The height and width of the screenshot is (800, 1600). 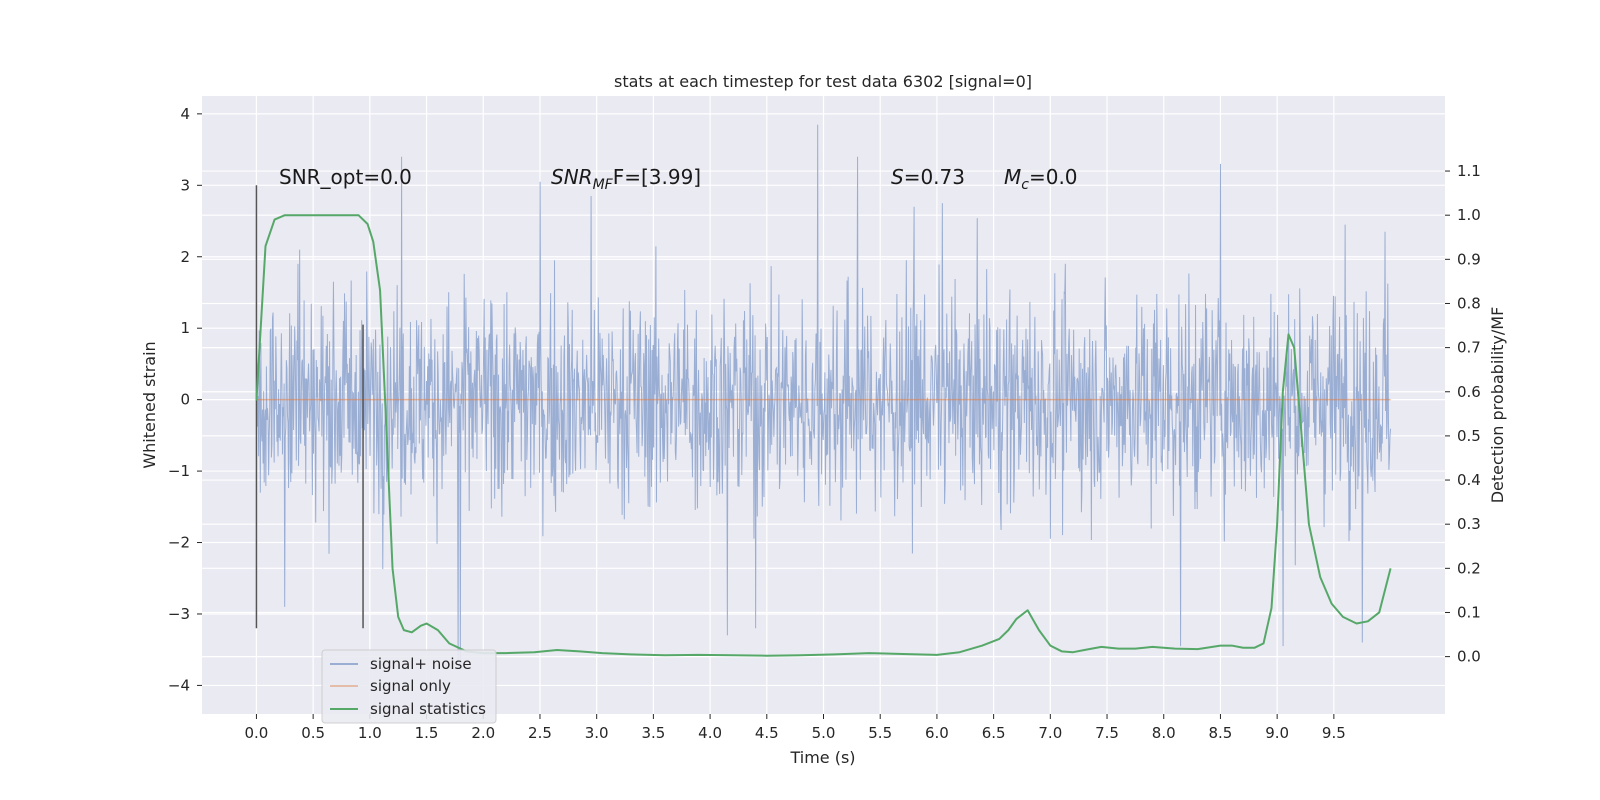 I want to click on annotation-mc-value: =0.0, so click(x=1053, y=177).